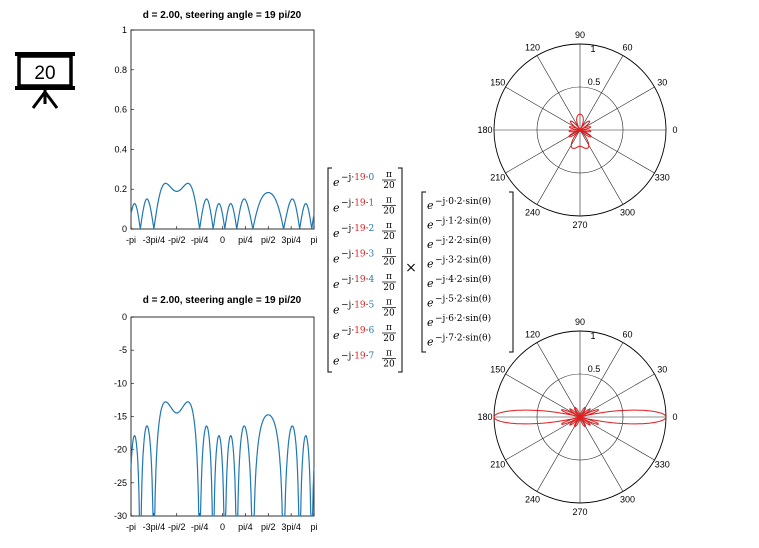 Image resolution: width=759 pixels, height=548 pixels. I want to click on element-index: 3, so click(372, 255).